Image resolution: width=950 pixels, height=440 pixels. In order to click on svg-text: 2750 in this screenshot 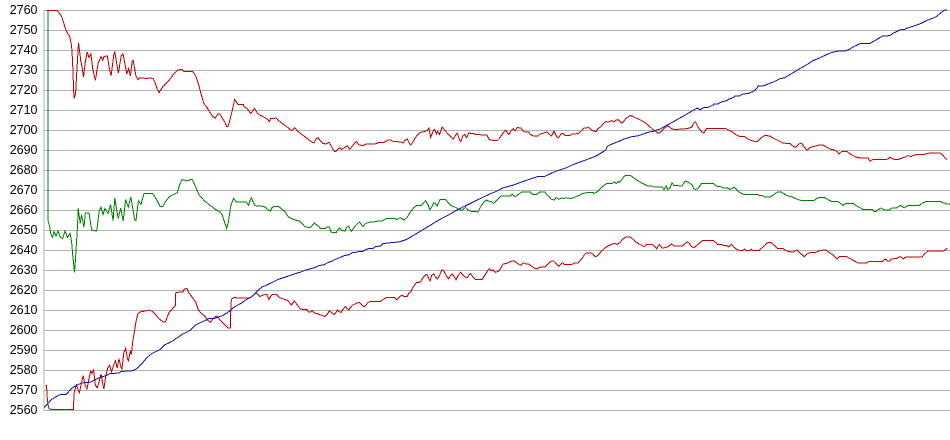, I will do `click(24, 30)`.